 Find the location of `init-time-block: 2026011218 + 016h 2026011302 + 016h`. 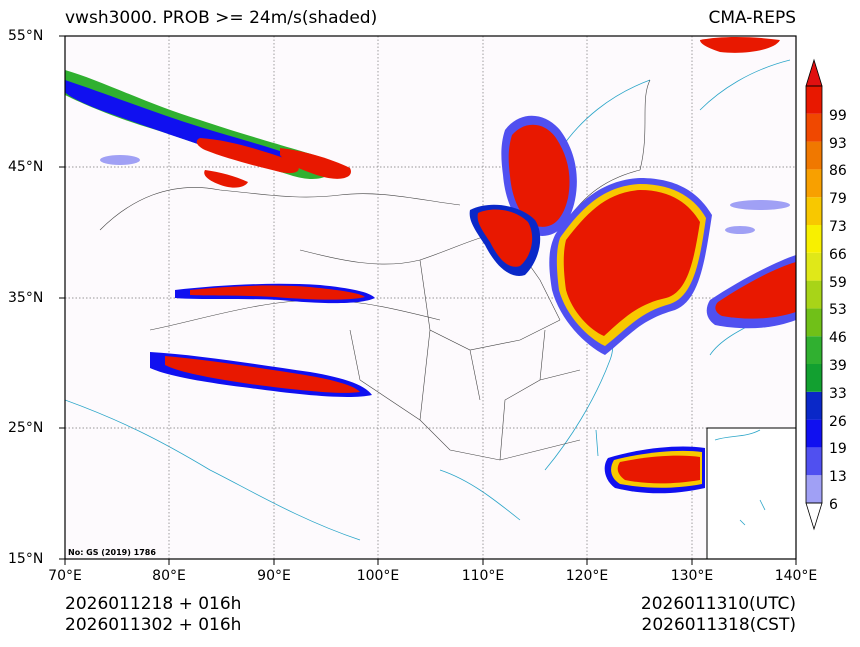

init-time-block: 2026011218 + 016h 2026011302 + 016h is located at coordinates (153, 615).